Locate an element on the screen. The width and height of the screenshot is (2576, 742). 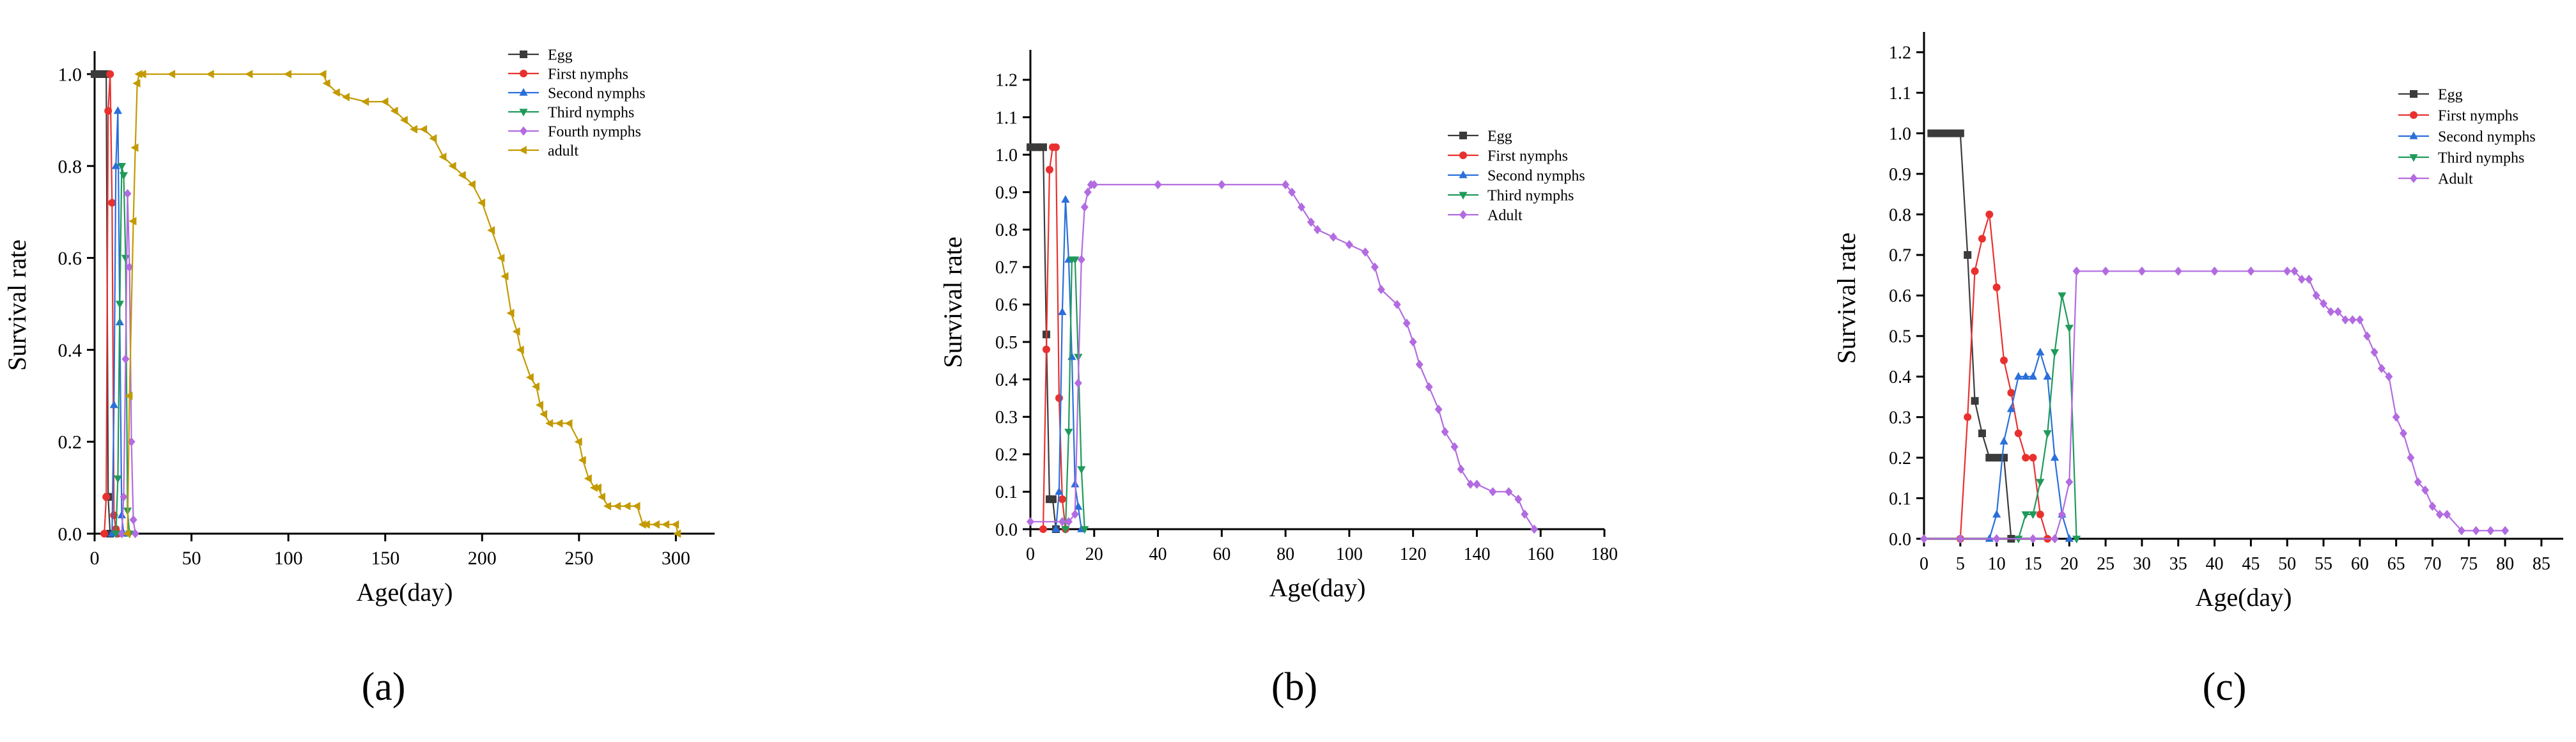
x-tick-label: 35 is located at coordinates (2178, 564).